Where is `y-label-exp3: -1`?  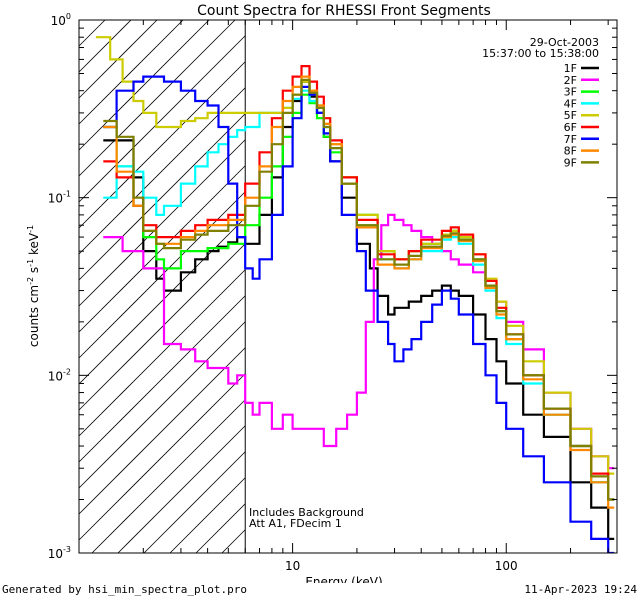 y-label-exp3: -1 is located at coordinates (30, 229).